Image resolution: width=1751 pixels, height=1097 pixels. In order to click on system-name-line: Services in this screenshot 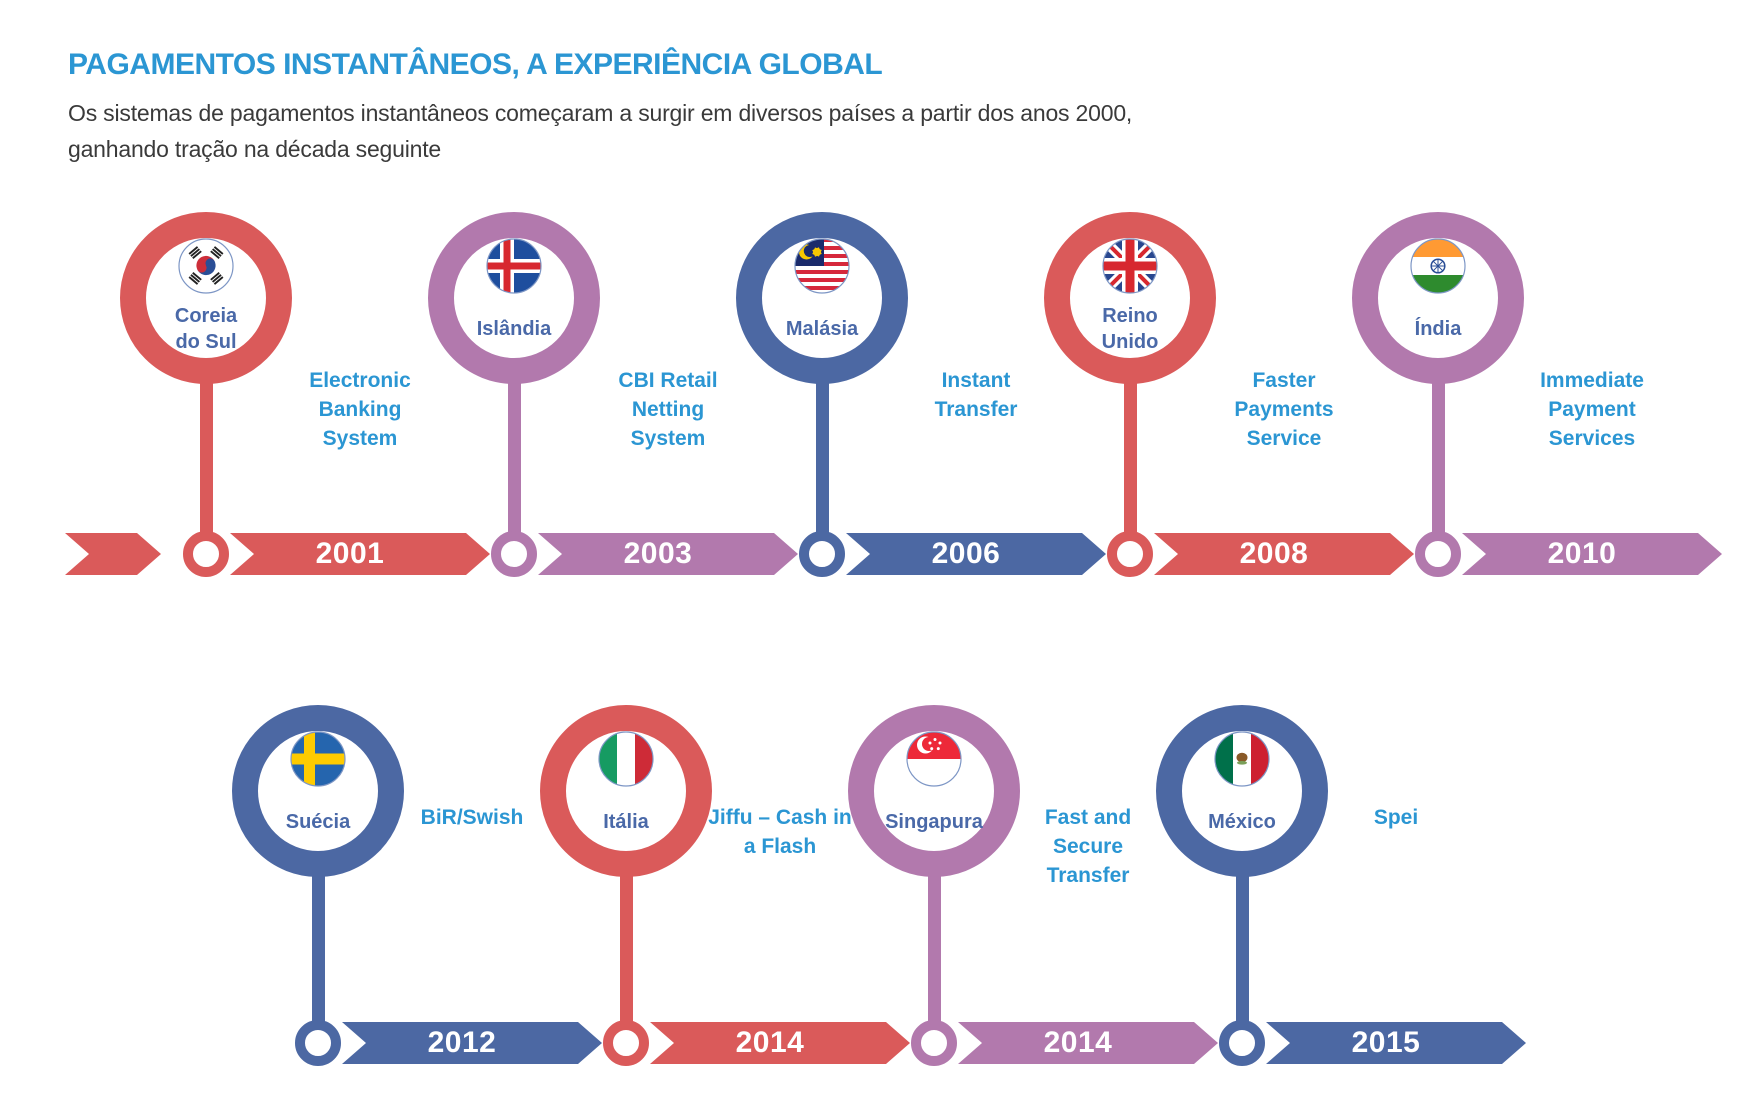, I will do `click(1592, 438)`.